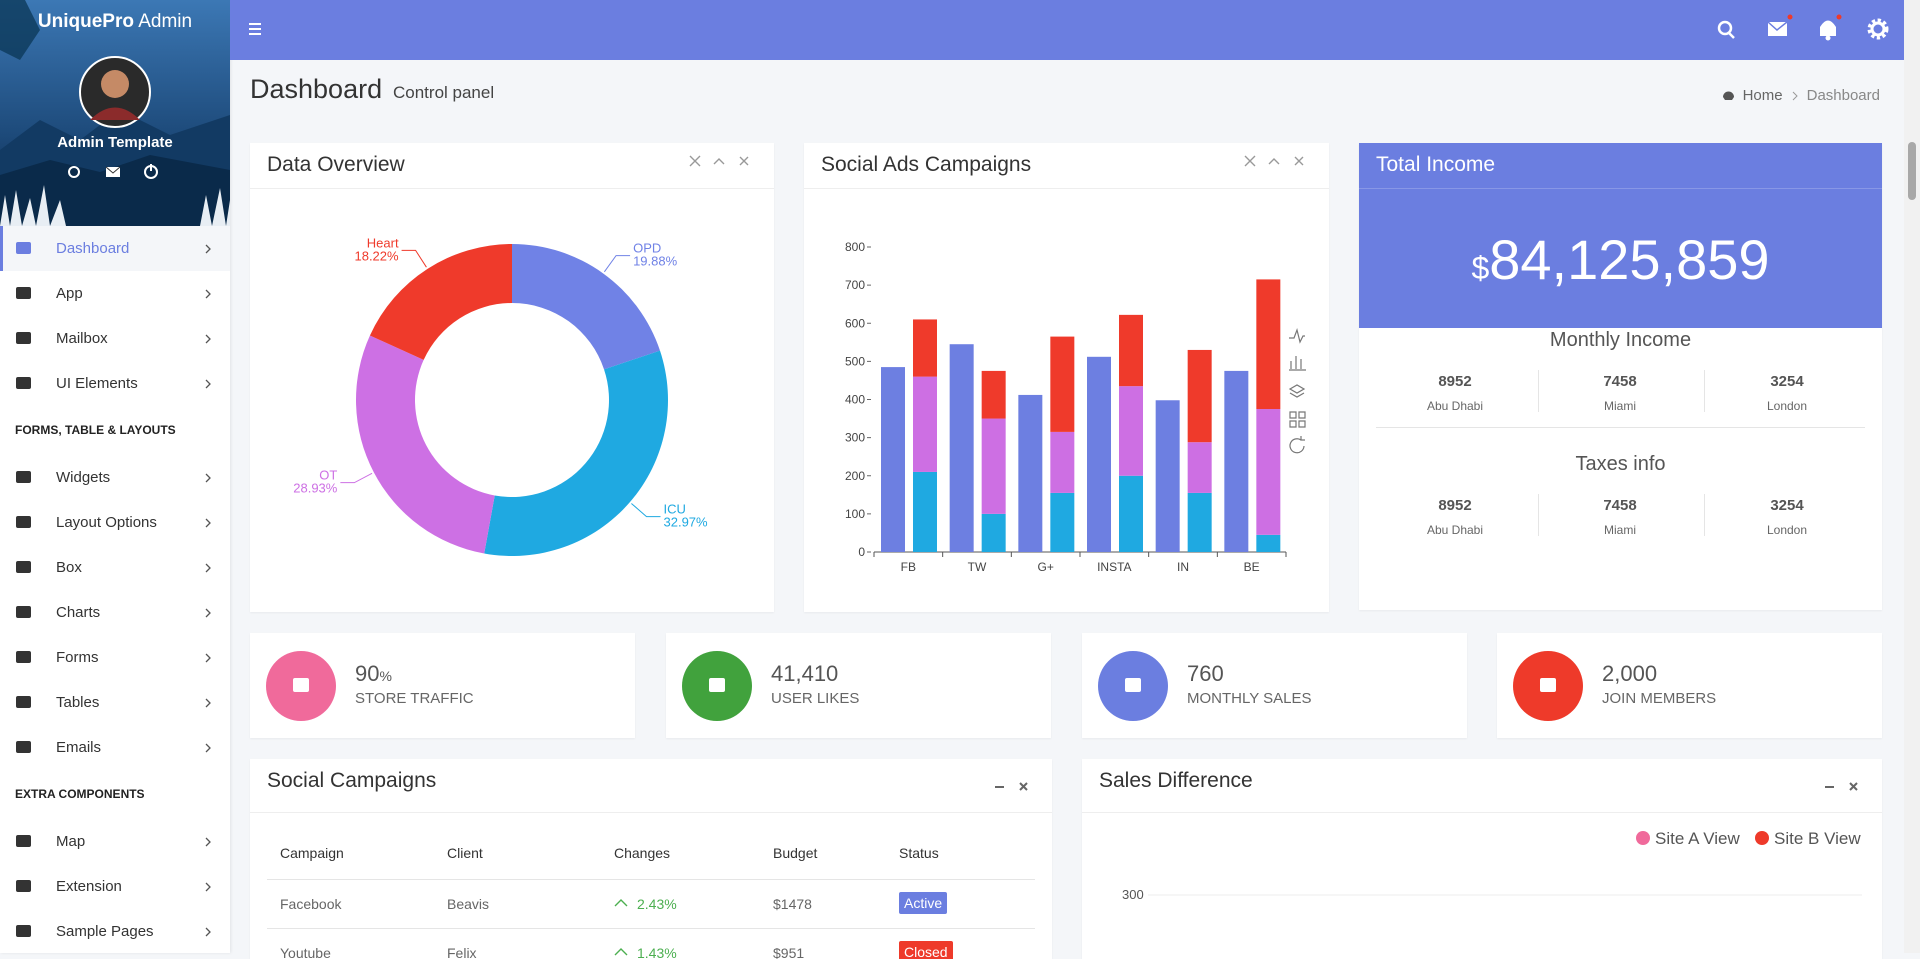  I want to click on menu-label: Widgets, so click(83, 477).